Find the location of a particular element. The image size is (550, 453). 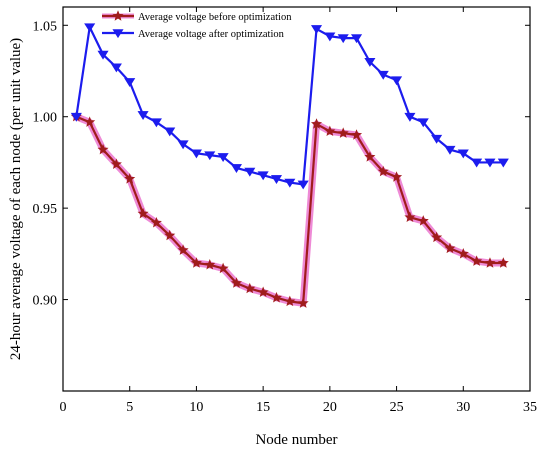

x-axis-label: Node number is located at coordinates (296, 440).